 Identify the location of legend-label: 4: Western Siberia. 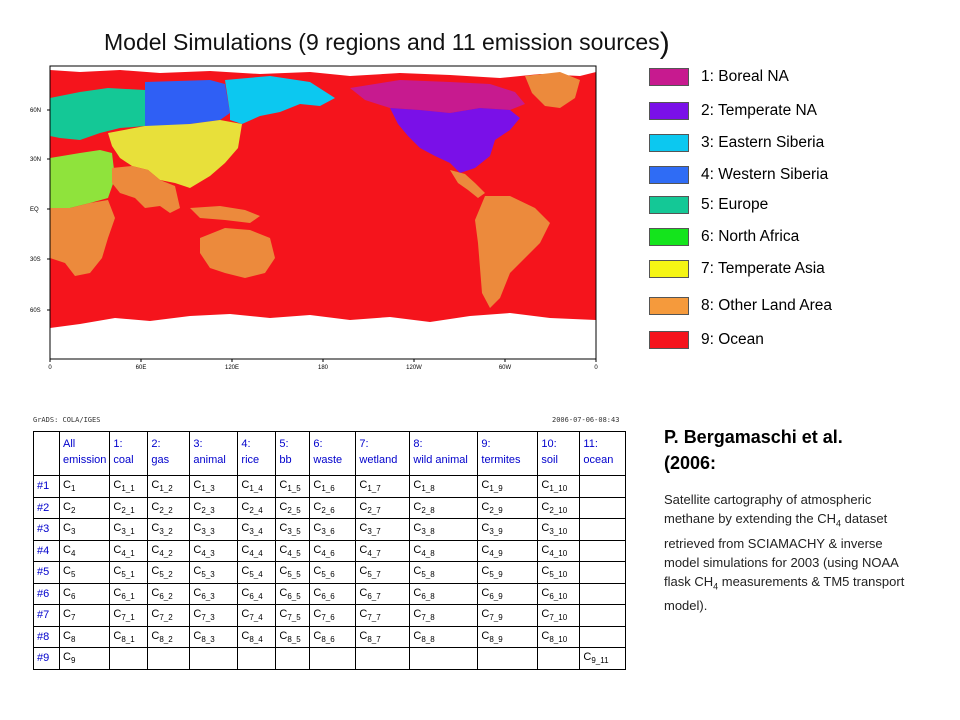
(765, 174).